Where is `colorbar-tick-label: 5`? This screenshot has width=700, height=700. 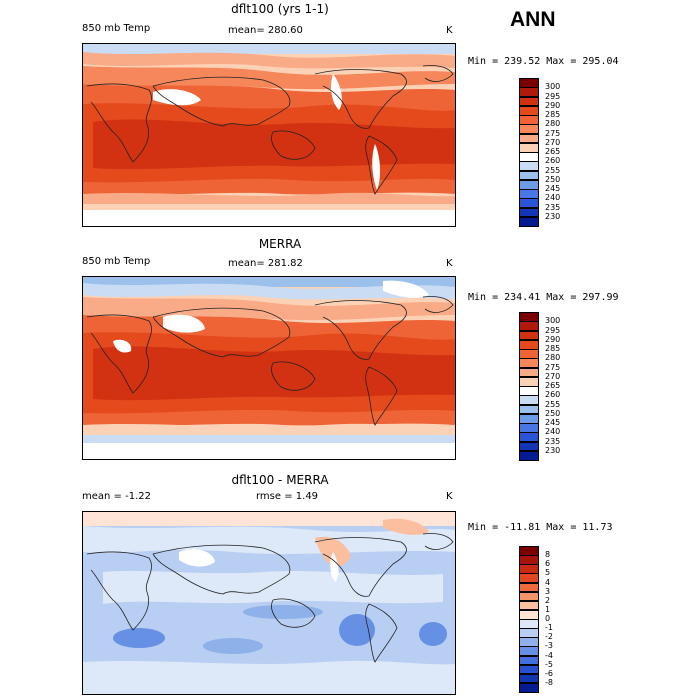 colorbar-tick-label: 5 is located at coordinates (548, 573).